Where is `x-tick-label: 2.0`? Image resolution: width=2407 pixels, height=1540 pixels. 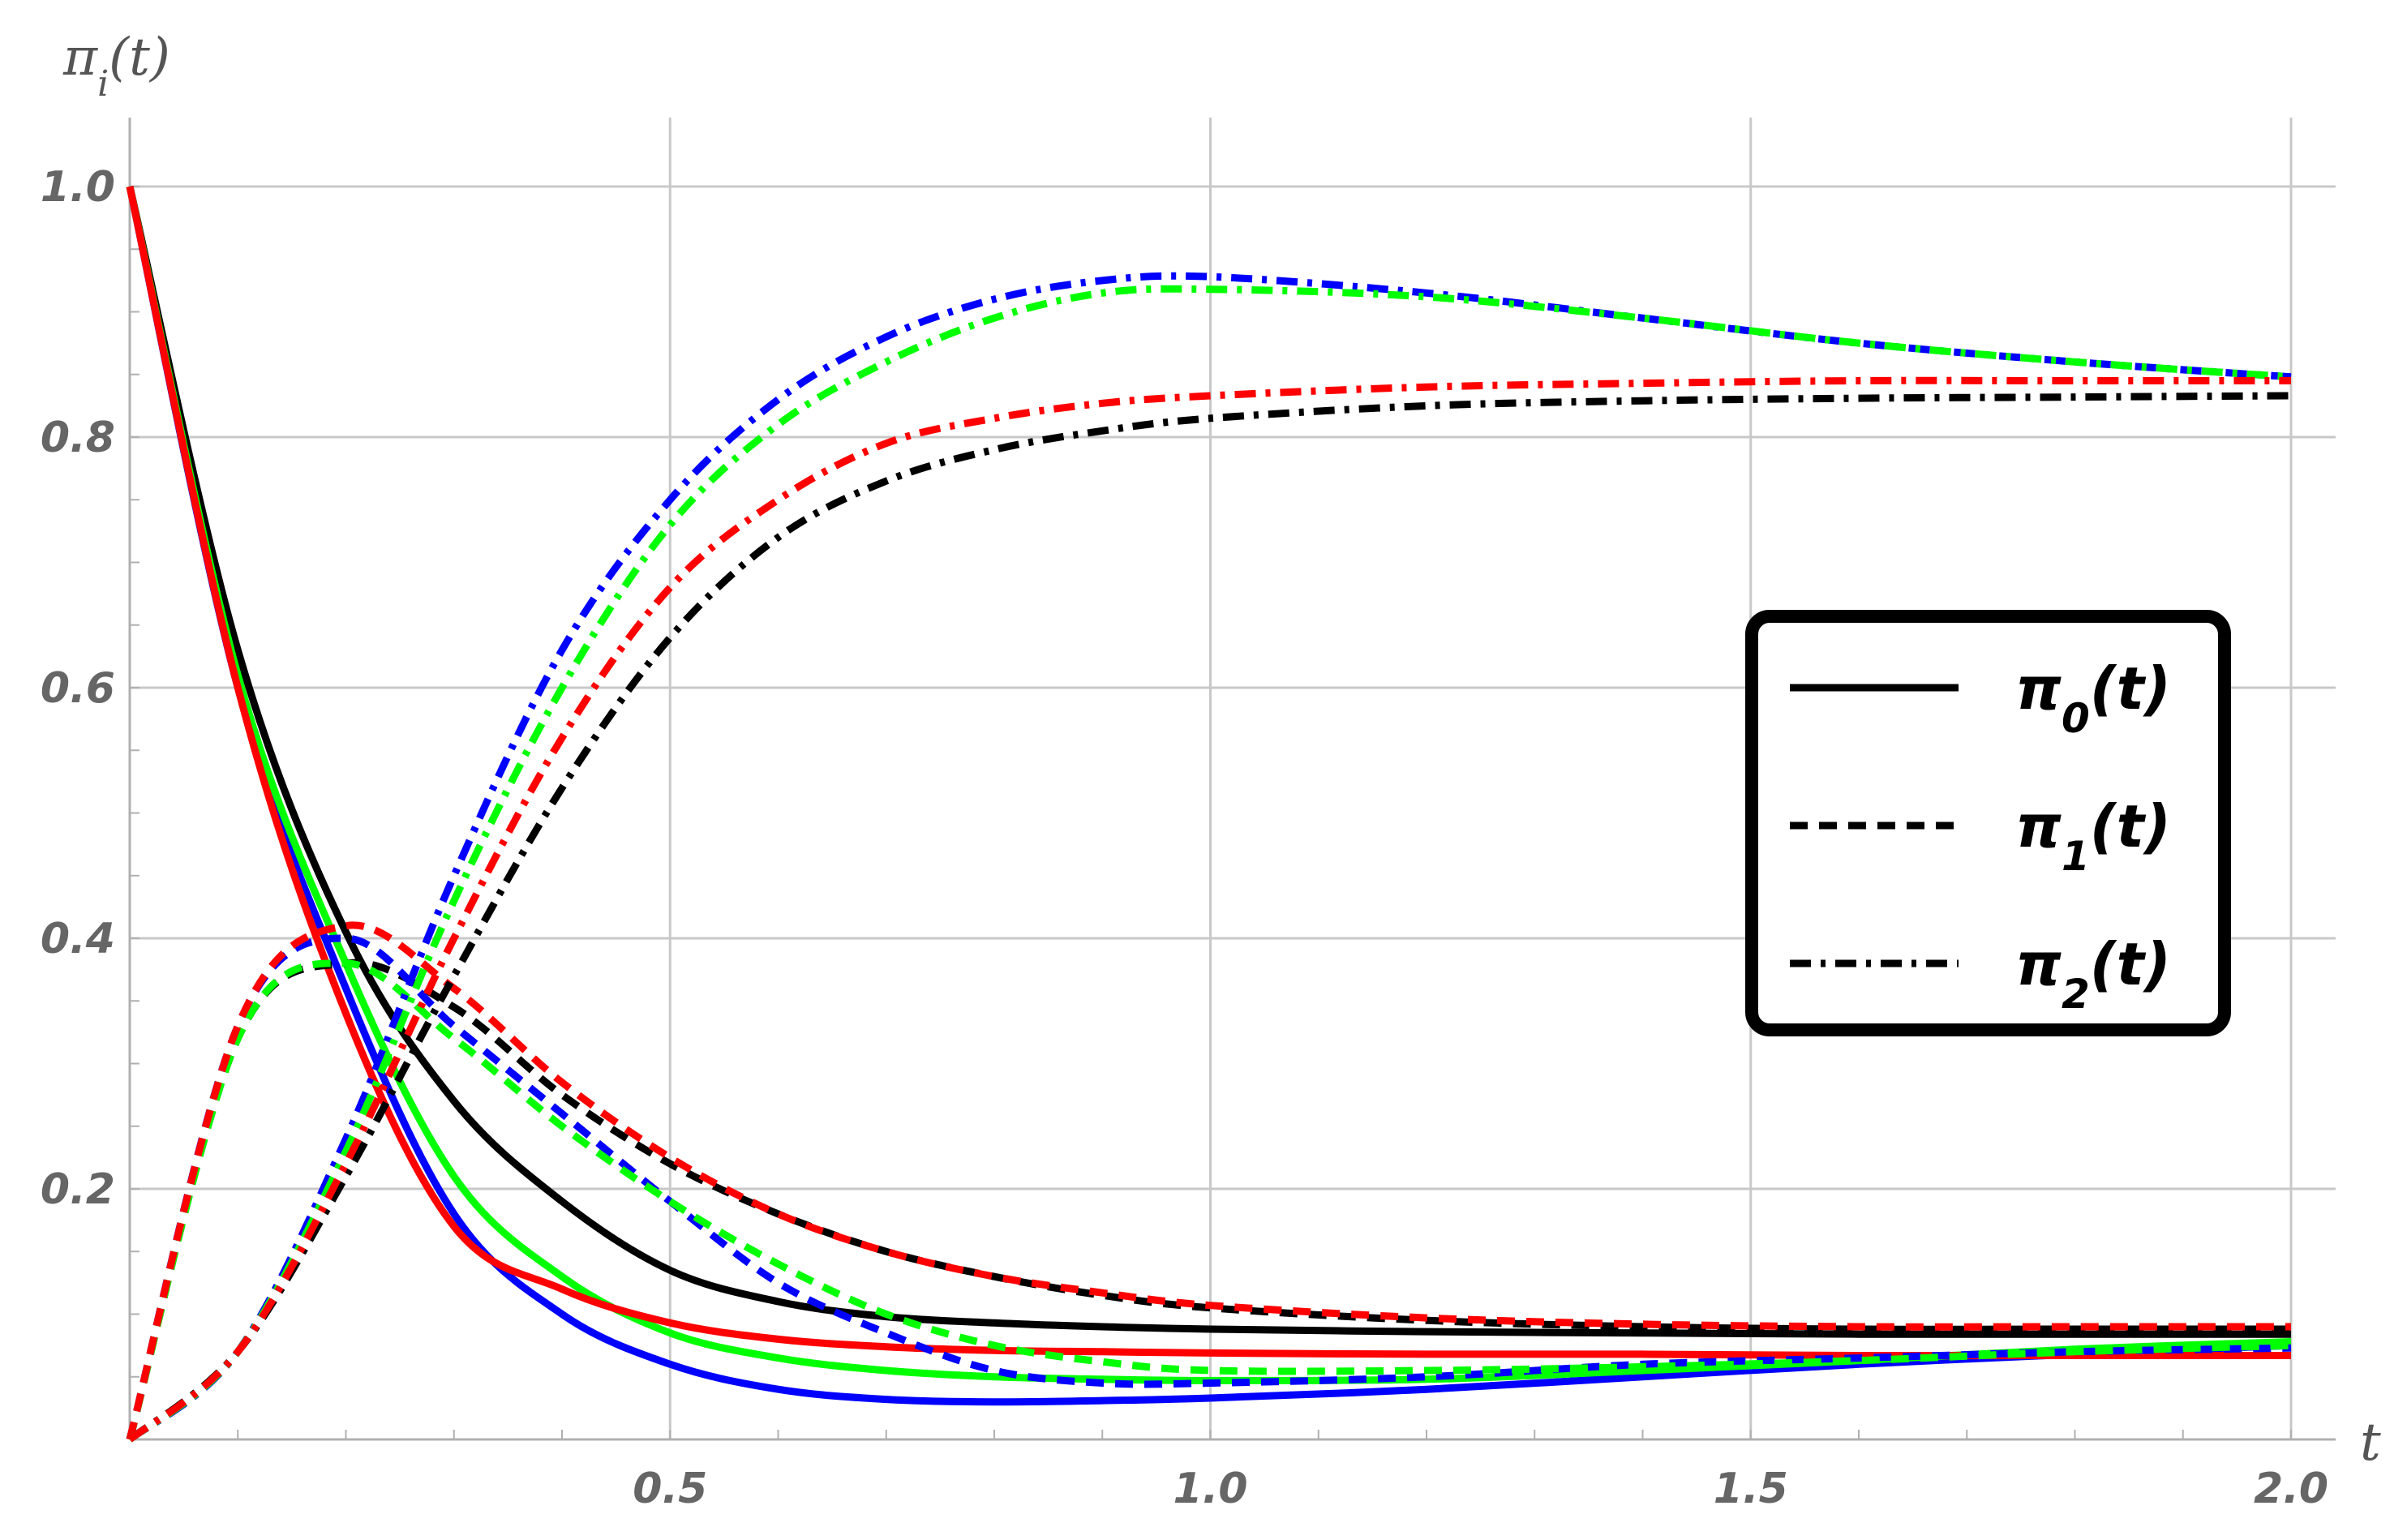
x-tick-label: 2.0 is located at coordinates (2291, 1489).